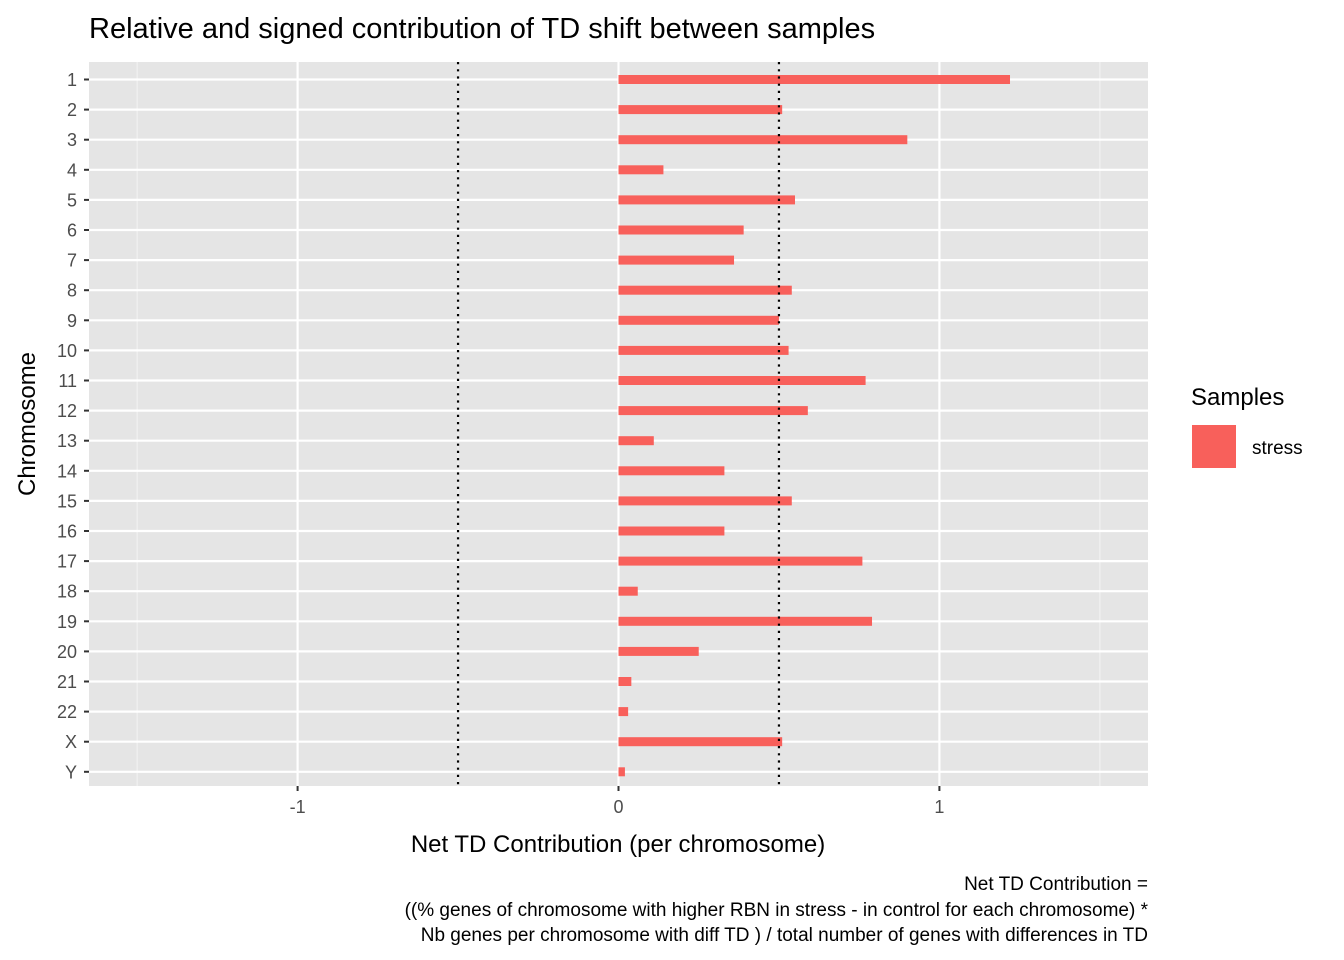 Image resolution: width=1344 pixels, height=960 pixels. I want to click on y-tick-label: 3, so click(72, 140).